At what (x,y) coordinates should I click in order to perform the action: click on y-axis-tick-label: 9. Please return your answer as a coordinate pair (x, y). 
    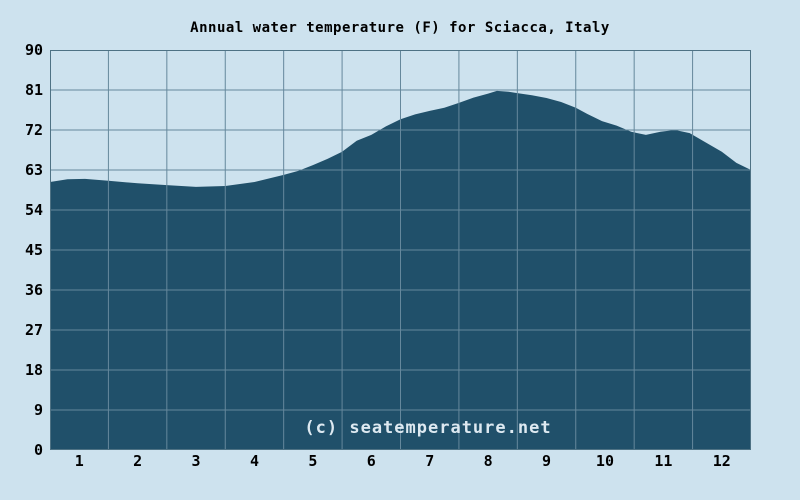
    Looking at the image, I should click on (38, 410).